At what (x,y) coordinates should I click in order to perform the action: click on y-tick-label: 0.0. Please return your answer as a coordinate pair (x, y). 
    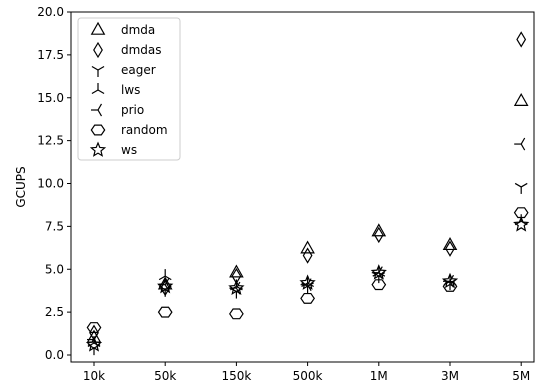
    Looking at the image, I should click on (54, 355).